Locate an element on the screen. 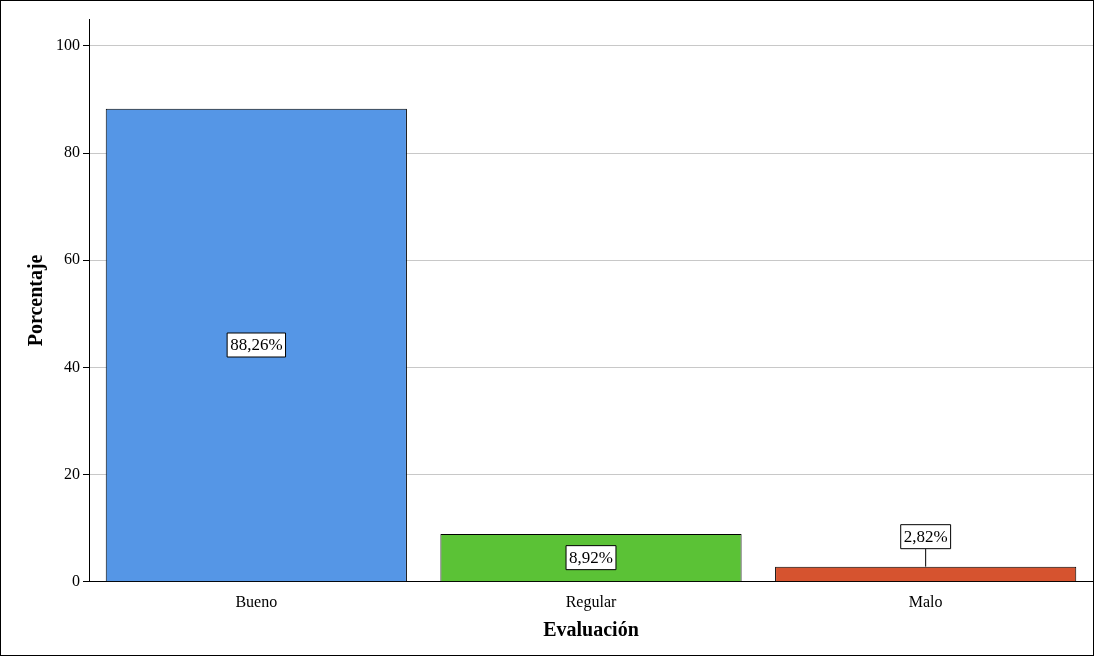 This screenshot has width=1094, height=656. y-tick-label: 100 is located at coordinates (68, 44).